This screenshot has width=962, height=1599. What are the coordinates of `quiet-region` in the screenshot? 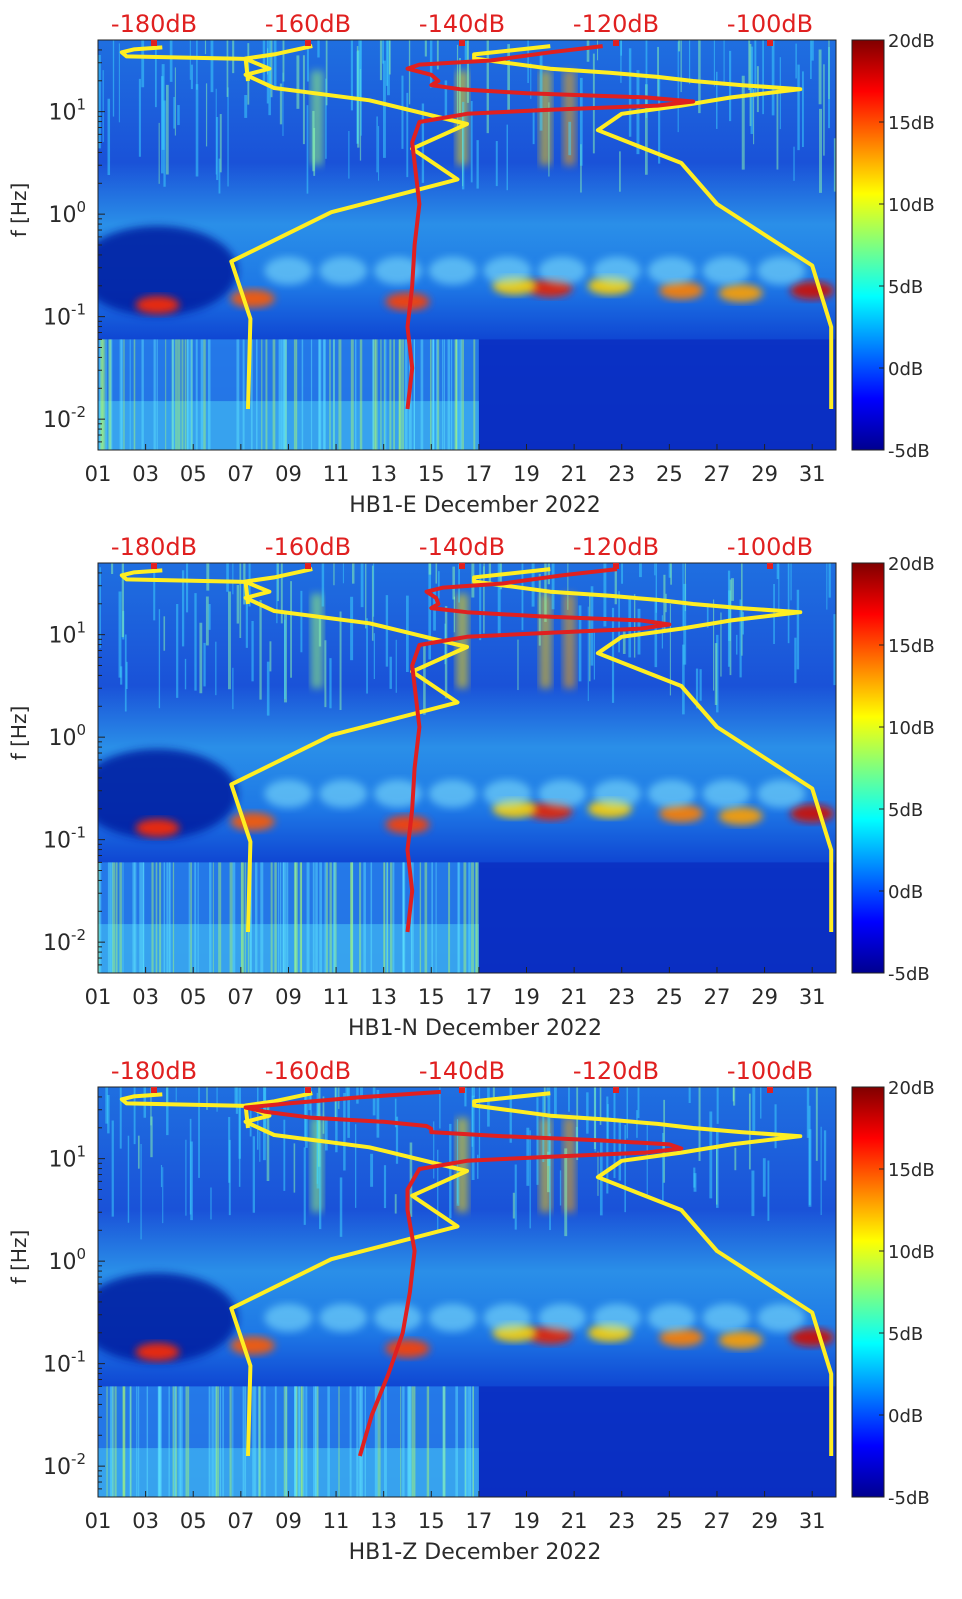 It's located at (168, 270).